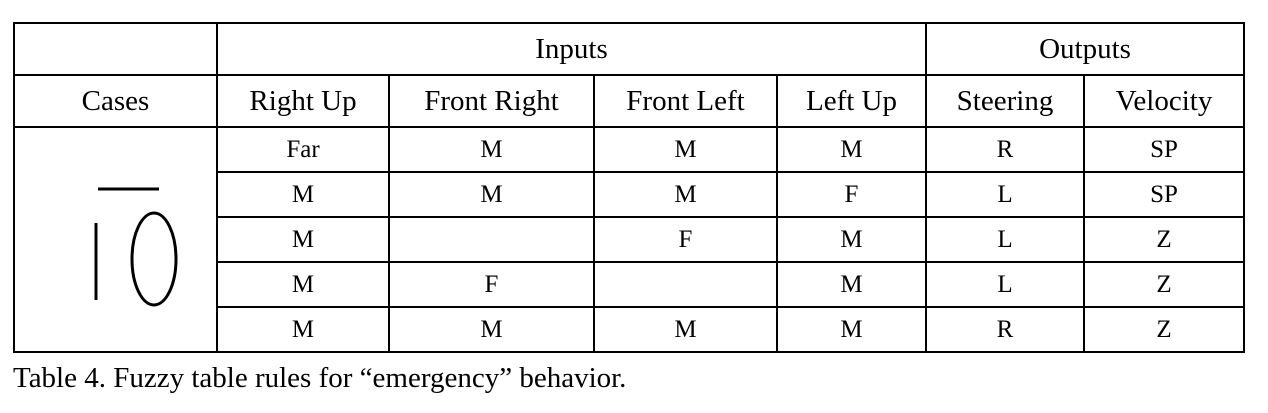  I want to click on front-left-cell: F, so click(685, 239).